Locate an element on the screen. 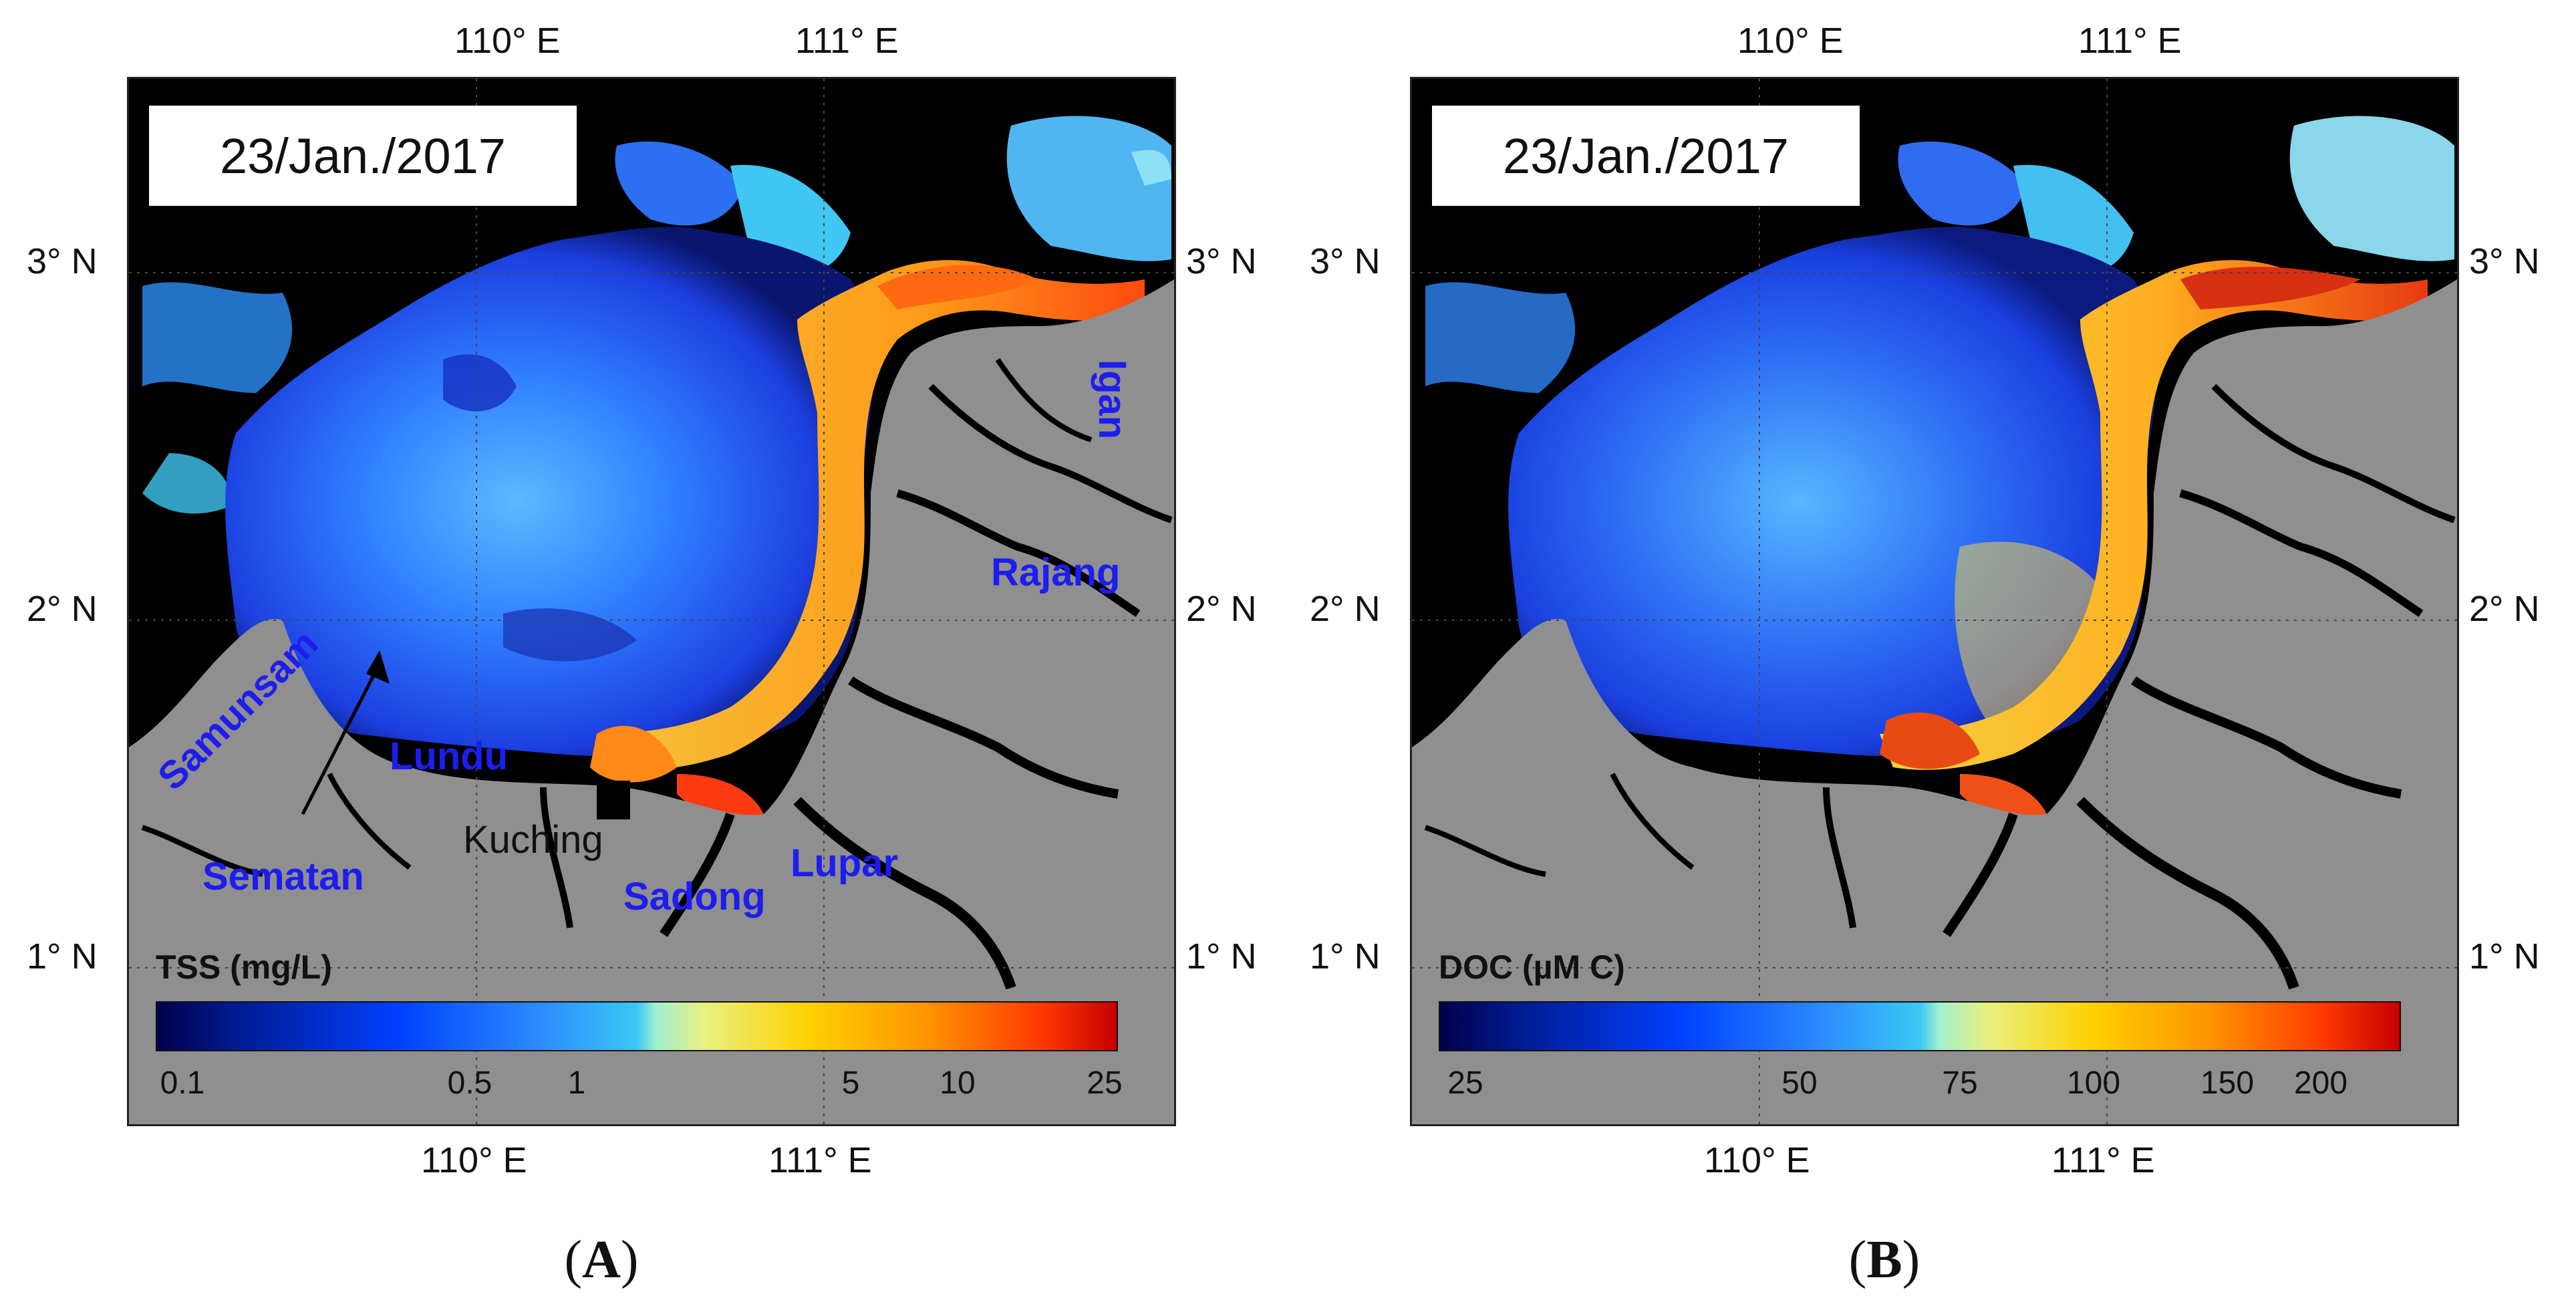 The width and height of the screenshot is (2576, 1308). place-igan: Igan is located at coordinates (1112, 400).